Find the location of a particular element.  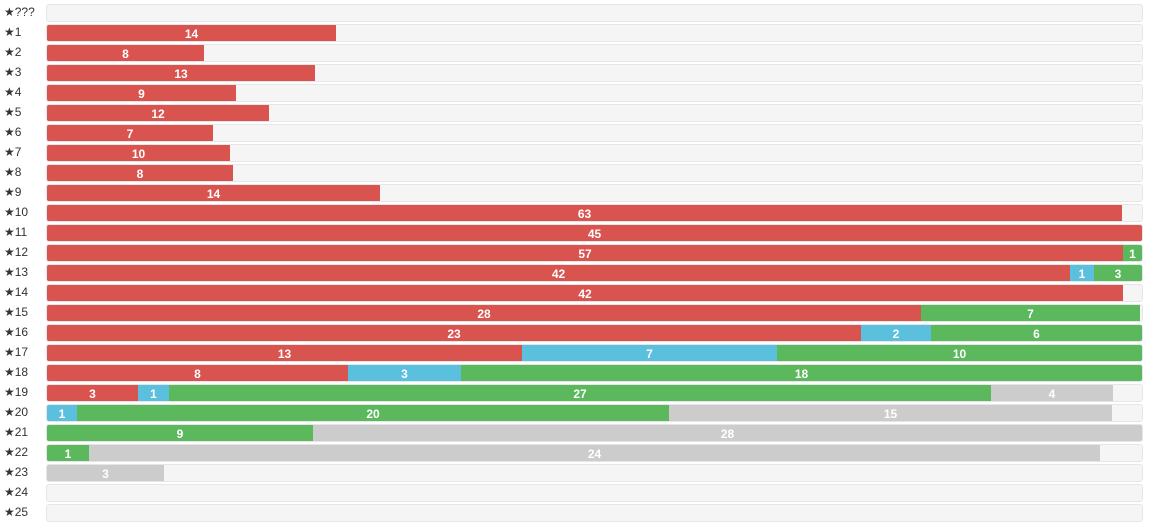

chart-row: ★3 13 is located at coordinates (574, 73).